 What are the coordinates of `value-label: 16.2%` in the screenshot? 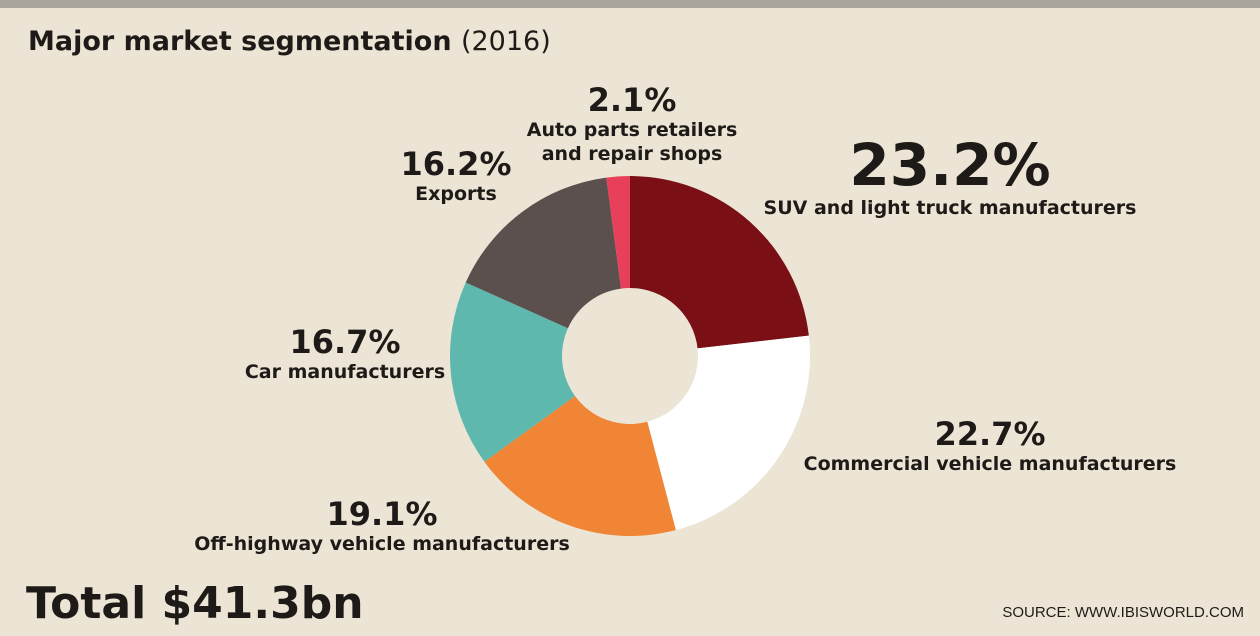 It's located at (456, 164).